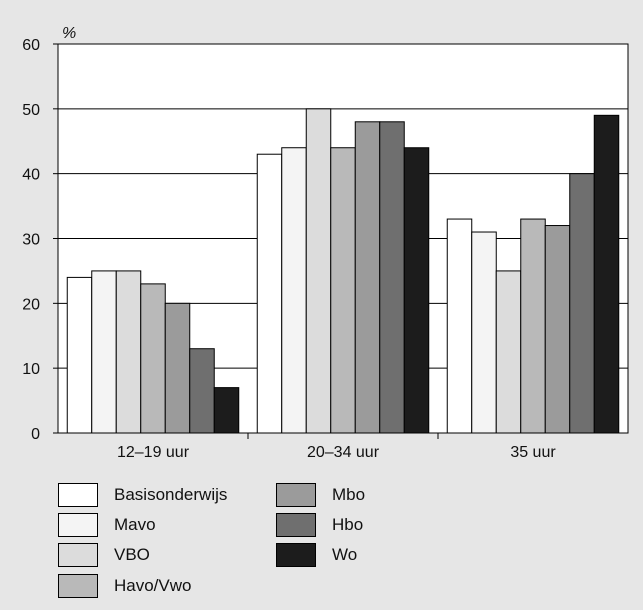 This screenshot has width=643, height=610. What do you see at coordinates (69, 33) in the screenshot?
I see `y-axis-label: %` at bounding box center [69, 33].